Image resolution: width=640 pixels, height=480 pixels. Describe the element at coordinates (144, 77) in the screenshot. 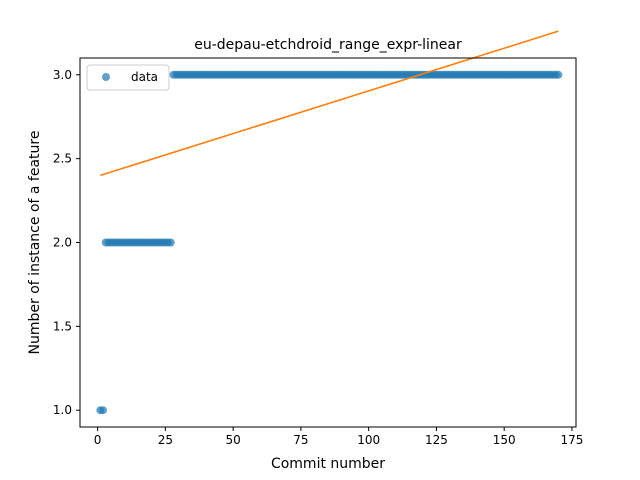

I see `legend-label-data: data` at that location.